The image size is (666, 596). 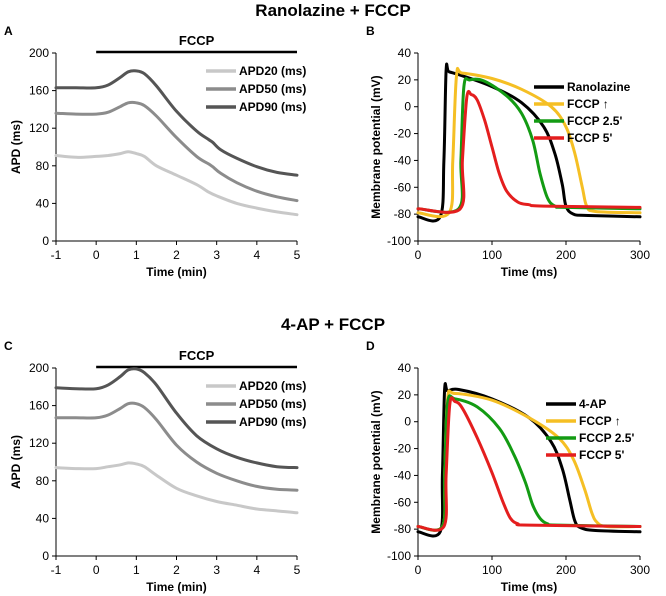 What do you see at coordinates (599, 87) in the screenshot?
I see `legend-label: Ranolazine` at bounding box center [599, 87].